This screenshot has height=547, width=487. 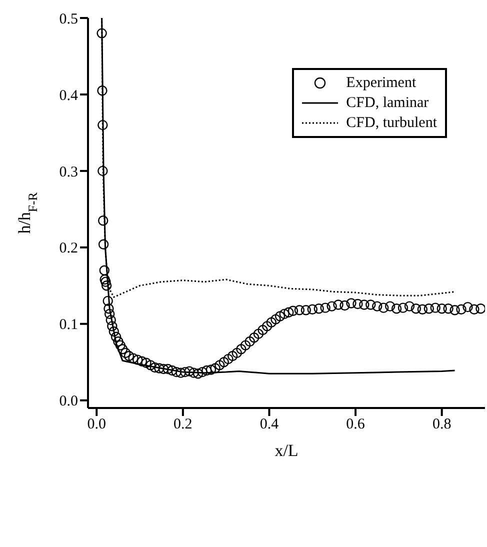 I want to click on y-tick-label: 0.0, so click(x=68, y=402).